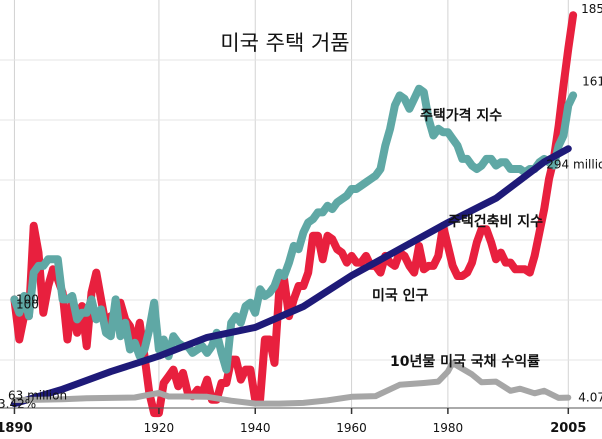  What do you see at coordinates (159, 428) in the screenshot?
I see `x-tick-label-1: 1920` at bounding box center [159, 428].